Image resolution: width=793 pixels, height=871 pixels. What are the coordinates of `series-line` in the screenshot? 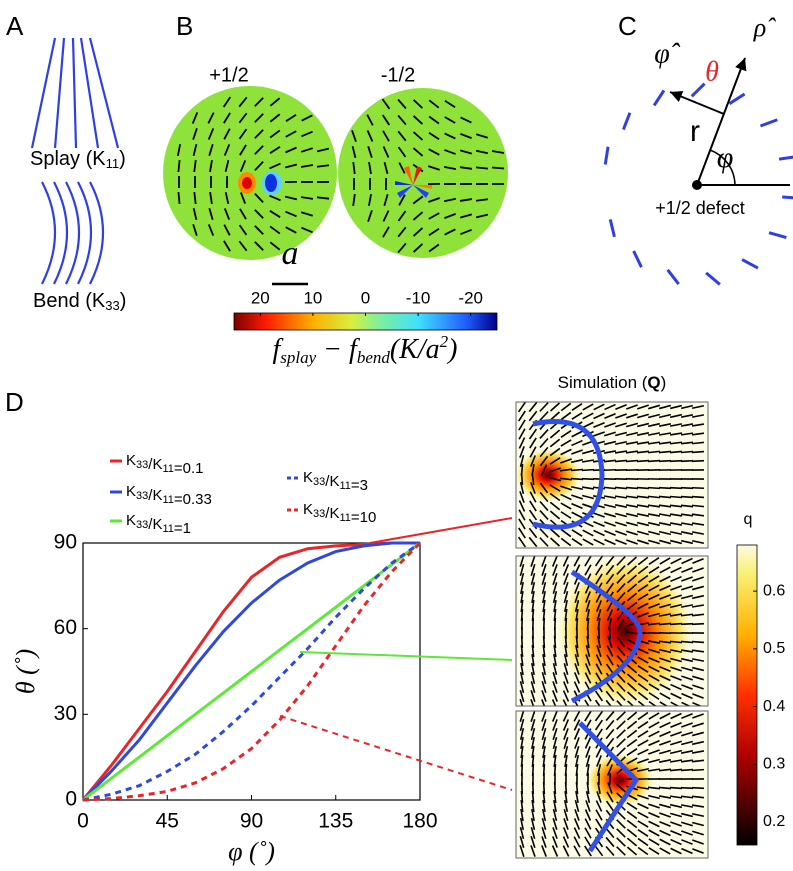 It's located at (251, 671).